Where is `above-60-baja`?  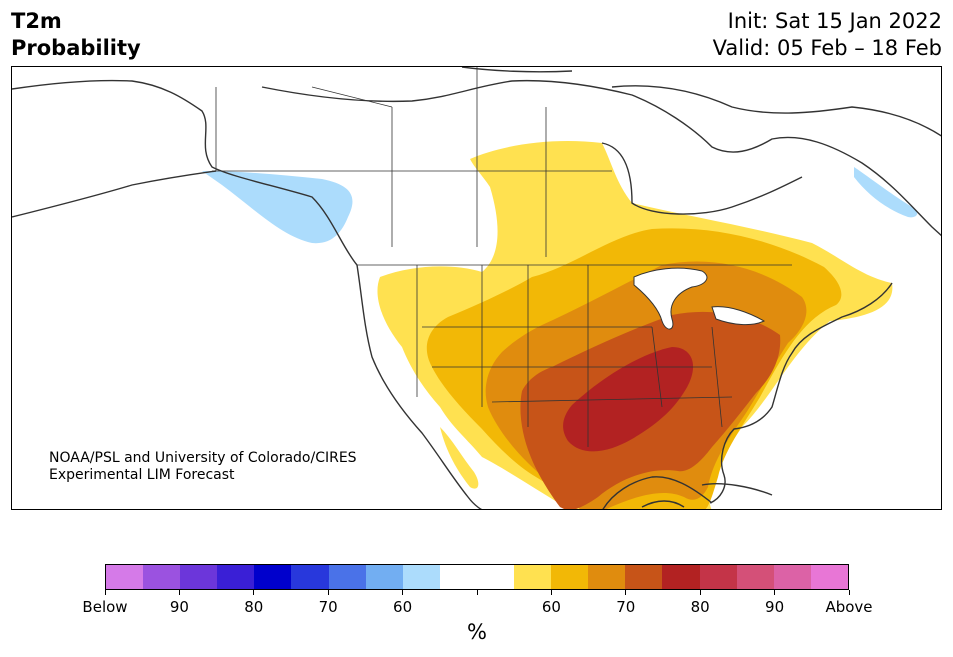 above-60-baja is located at coordinates (459, 458).